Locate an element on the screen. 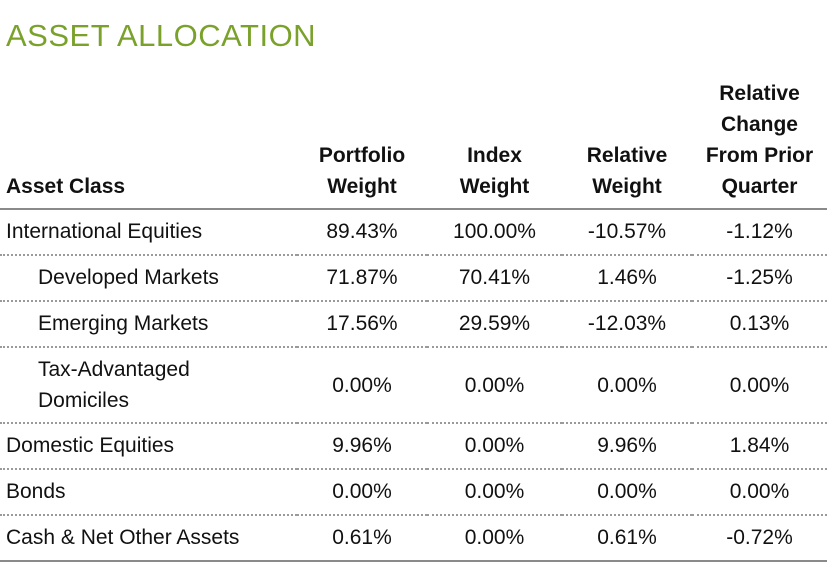  header-relative-change: Relative Change From Prior Quarter is located at coordinates (759, 144).